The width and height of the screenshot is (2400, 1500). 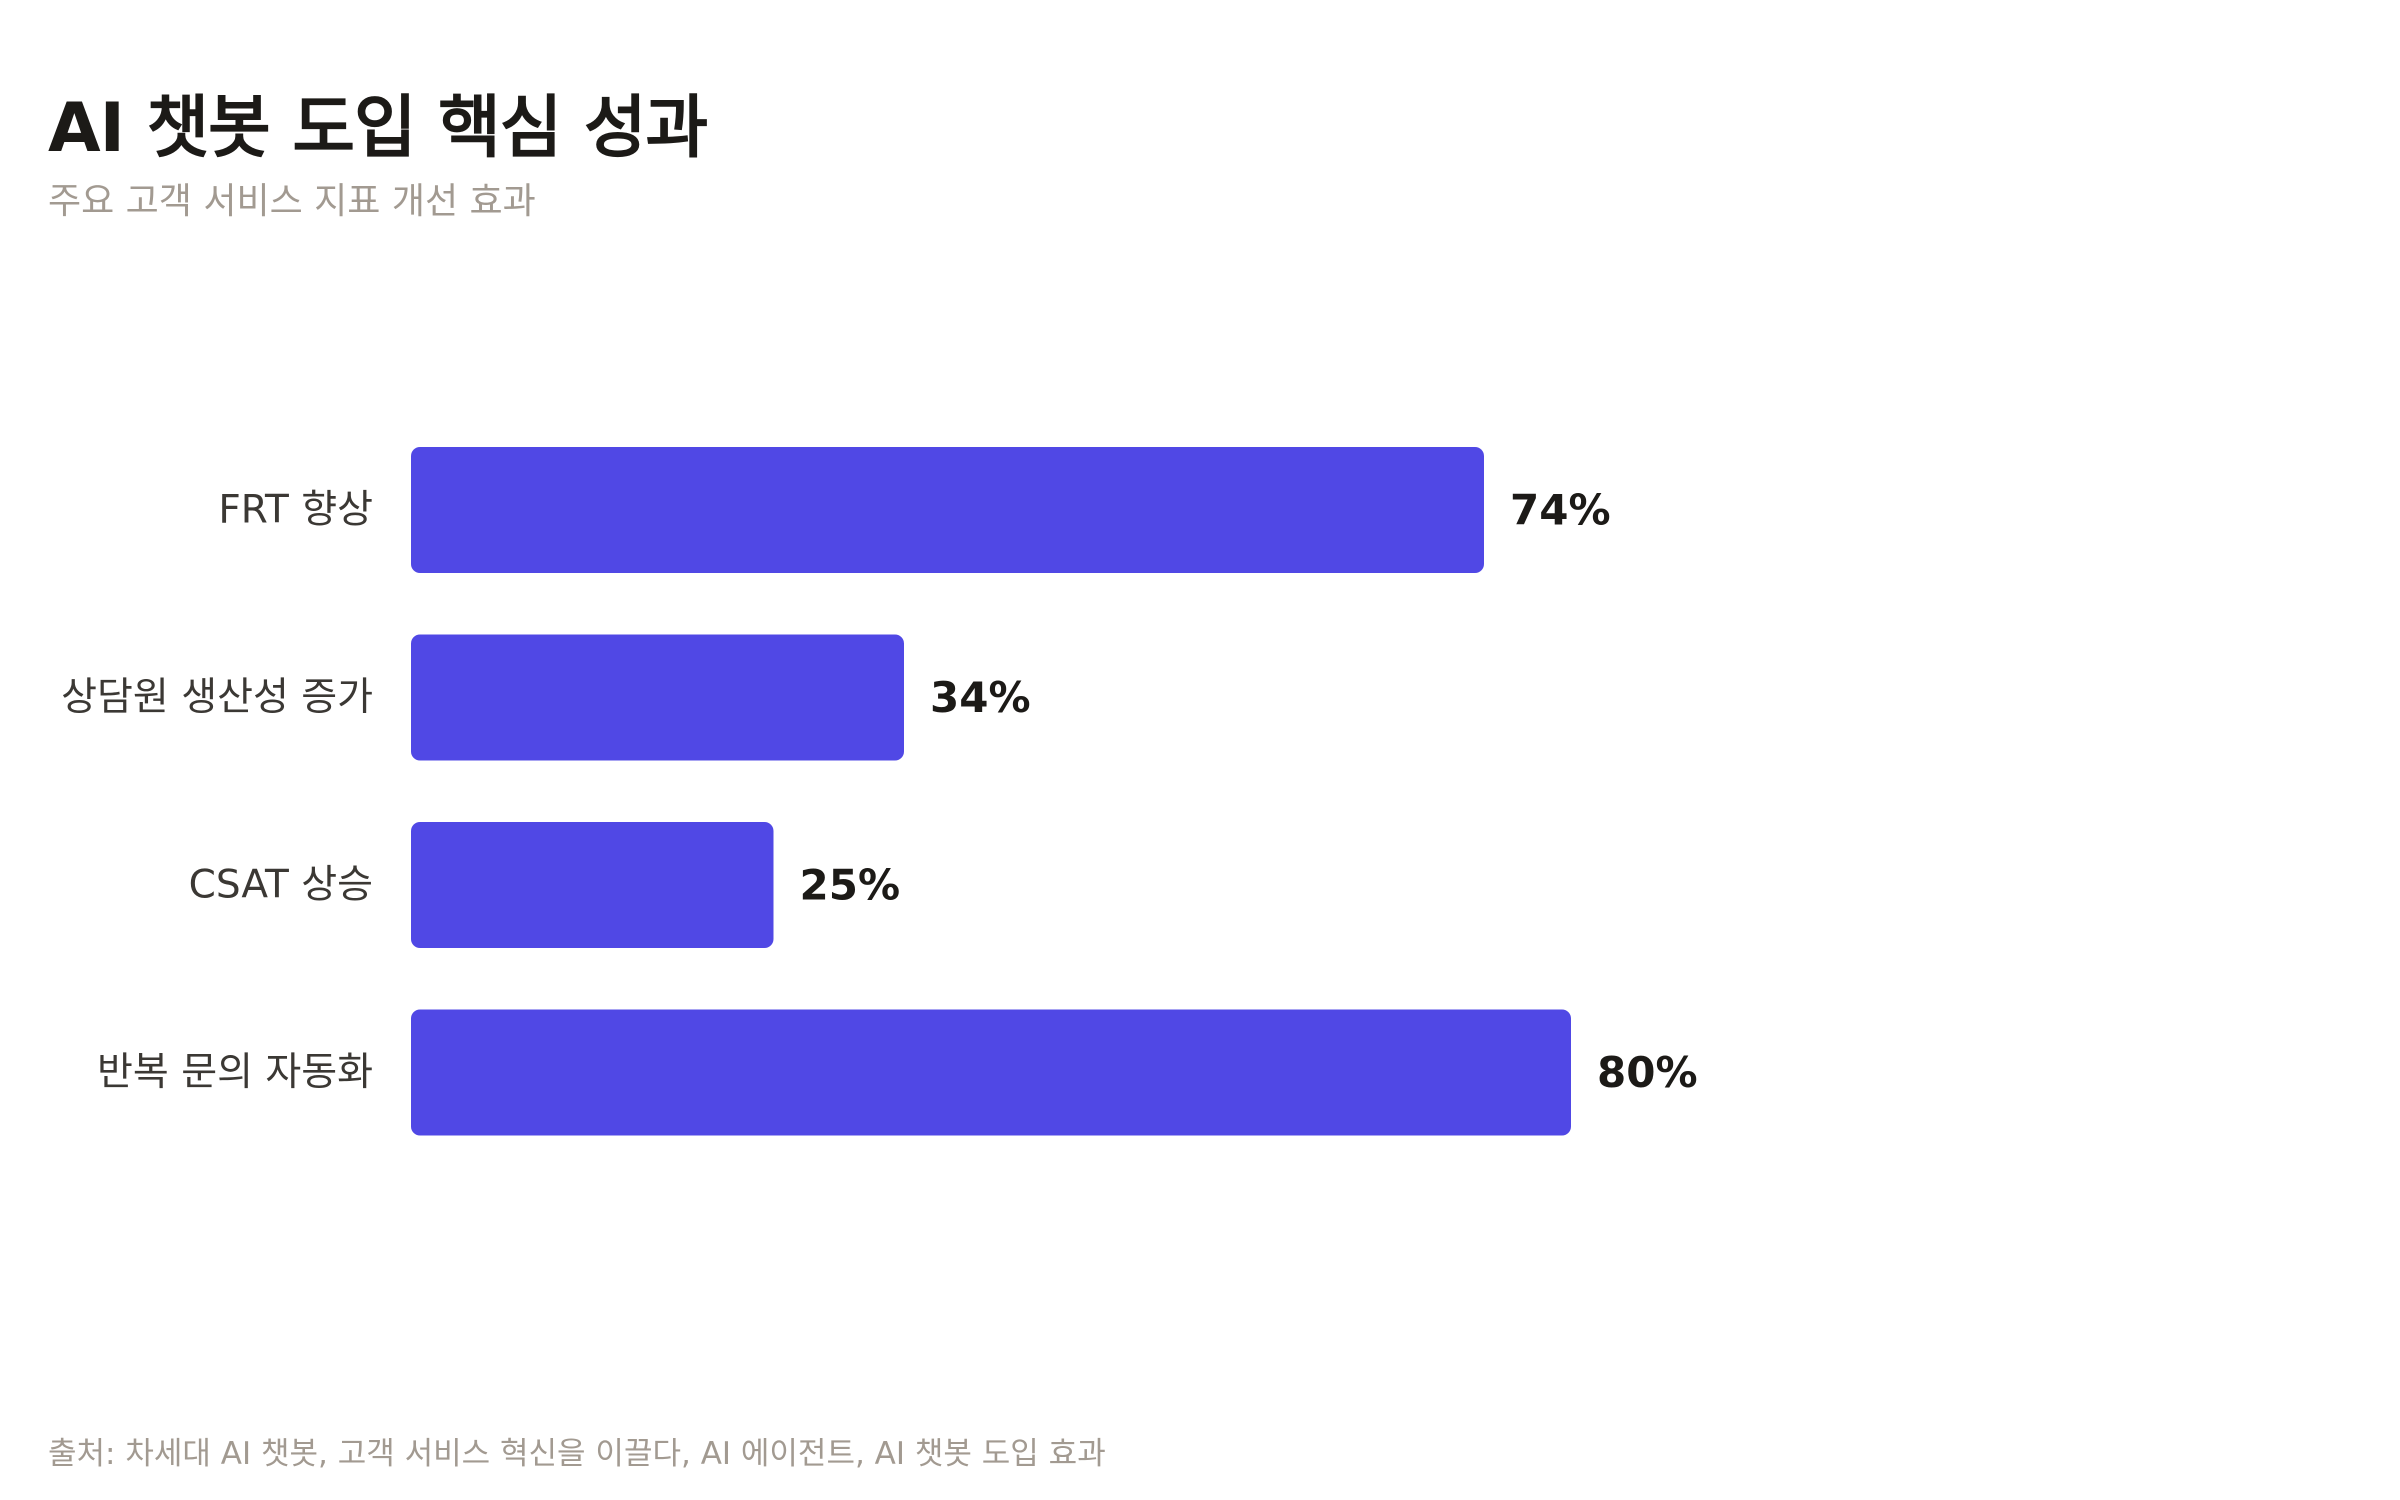 I want to click on value-label-4: 80%, so click(x=1647, y=1072).